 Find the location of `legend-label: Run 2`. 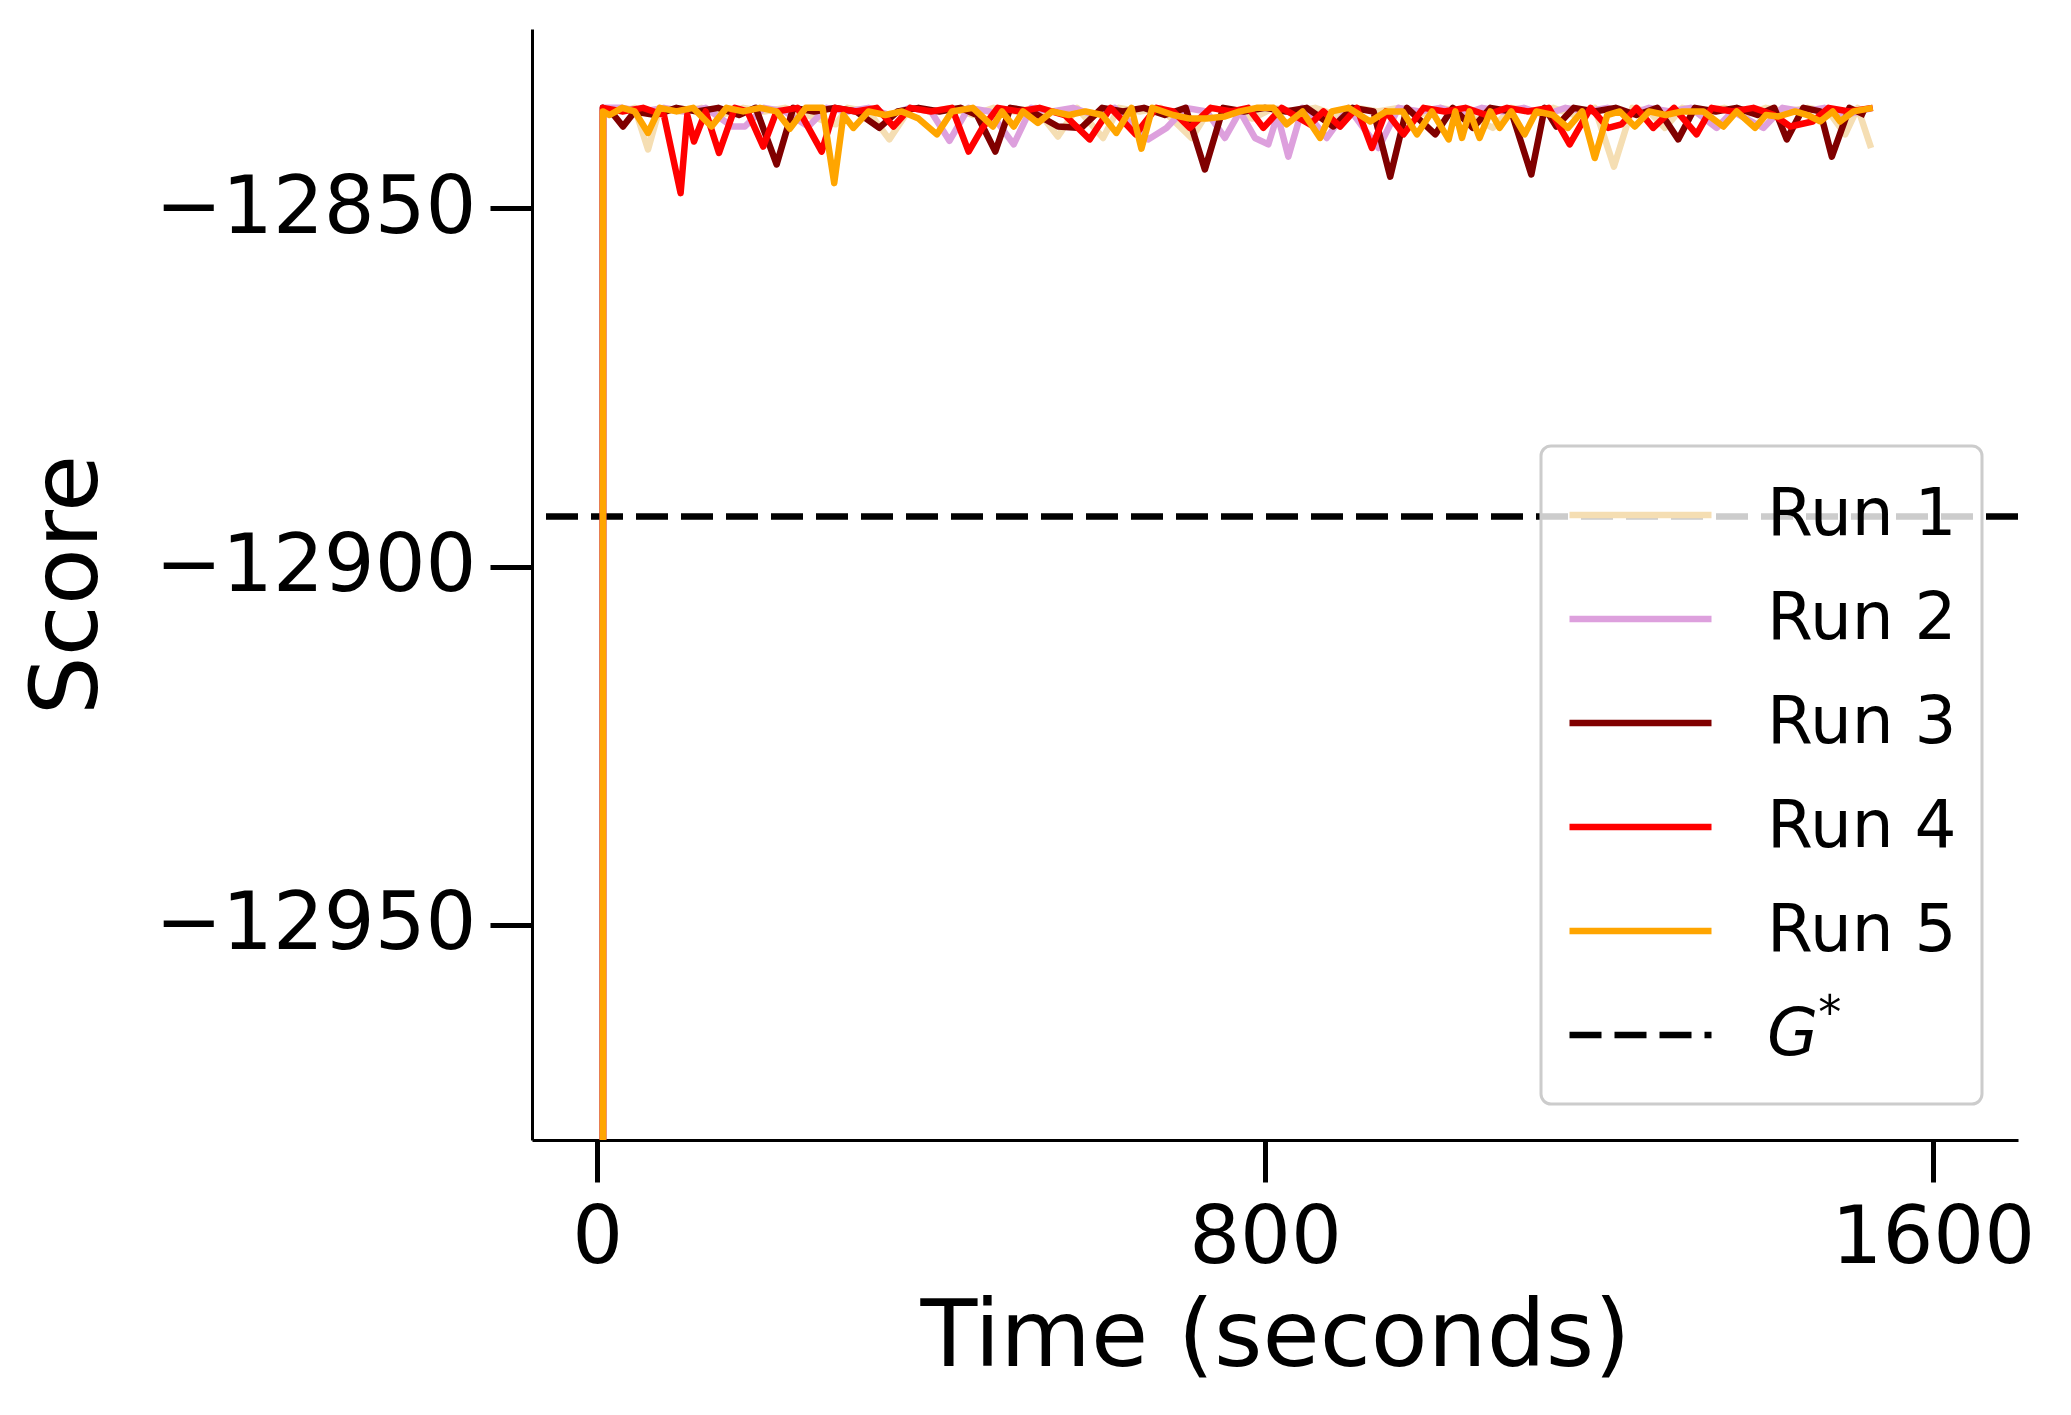

legend-label: Run 2 is located at coordinates (1862, 616).